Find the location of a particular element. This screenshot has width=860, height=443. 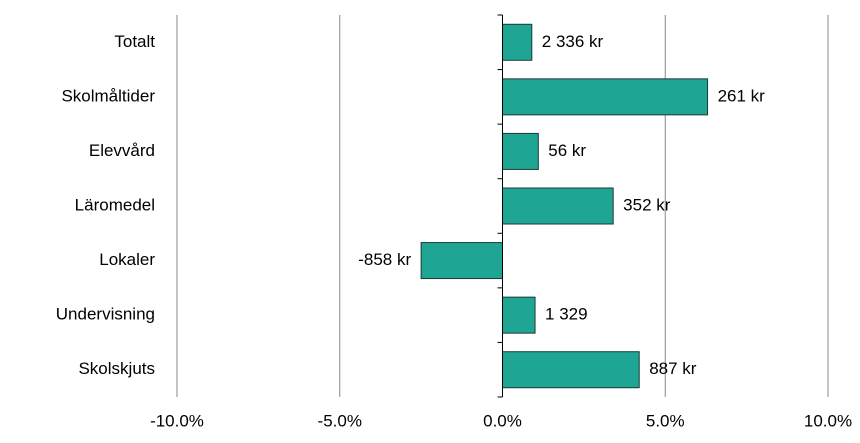

data-label: 2 336 kr is located at coordinates (573, 41).